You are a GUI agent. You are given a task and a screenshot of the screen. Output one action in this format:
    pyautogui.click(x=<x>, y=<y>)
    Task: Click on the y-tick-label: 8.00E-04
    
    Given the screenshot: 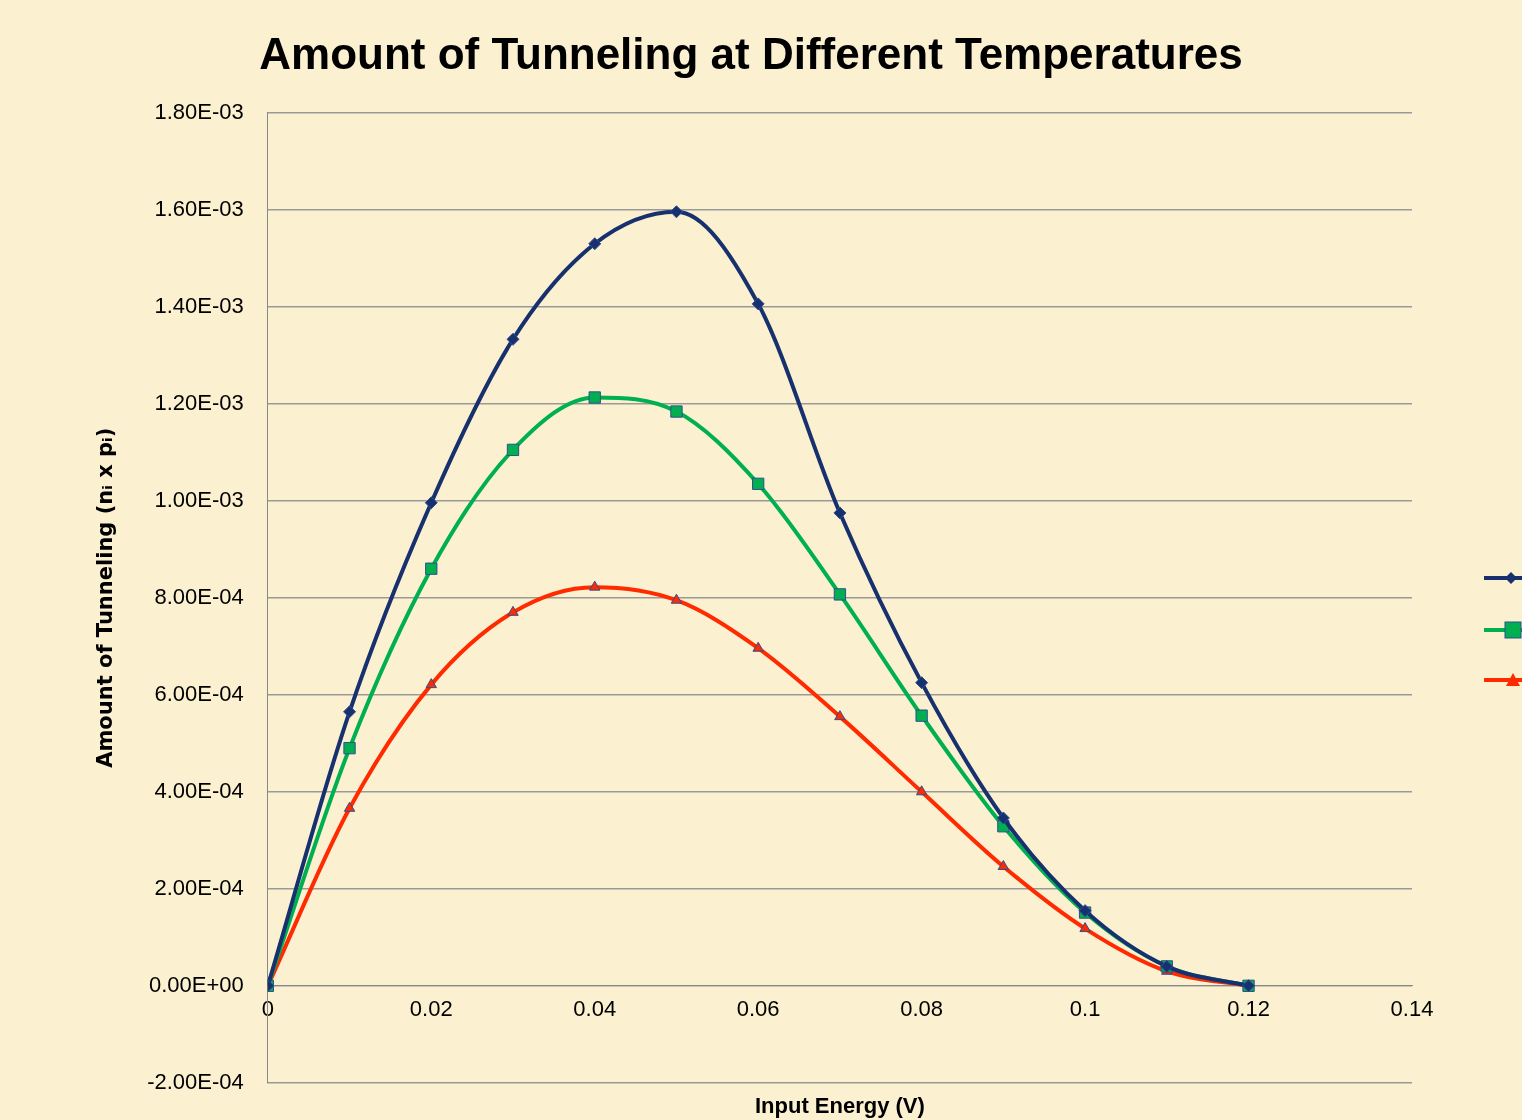 What is the action you would take?
    pyautogui.click(x=199, y=596)
    